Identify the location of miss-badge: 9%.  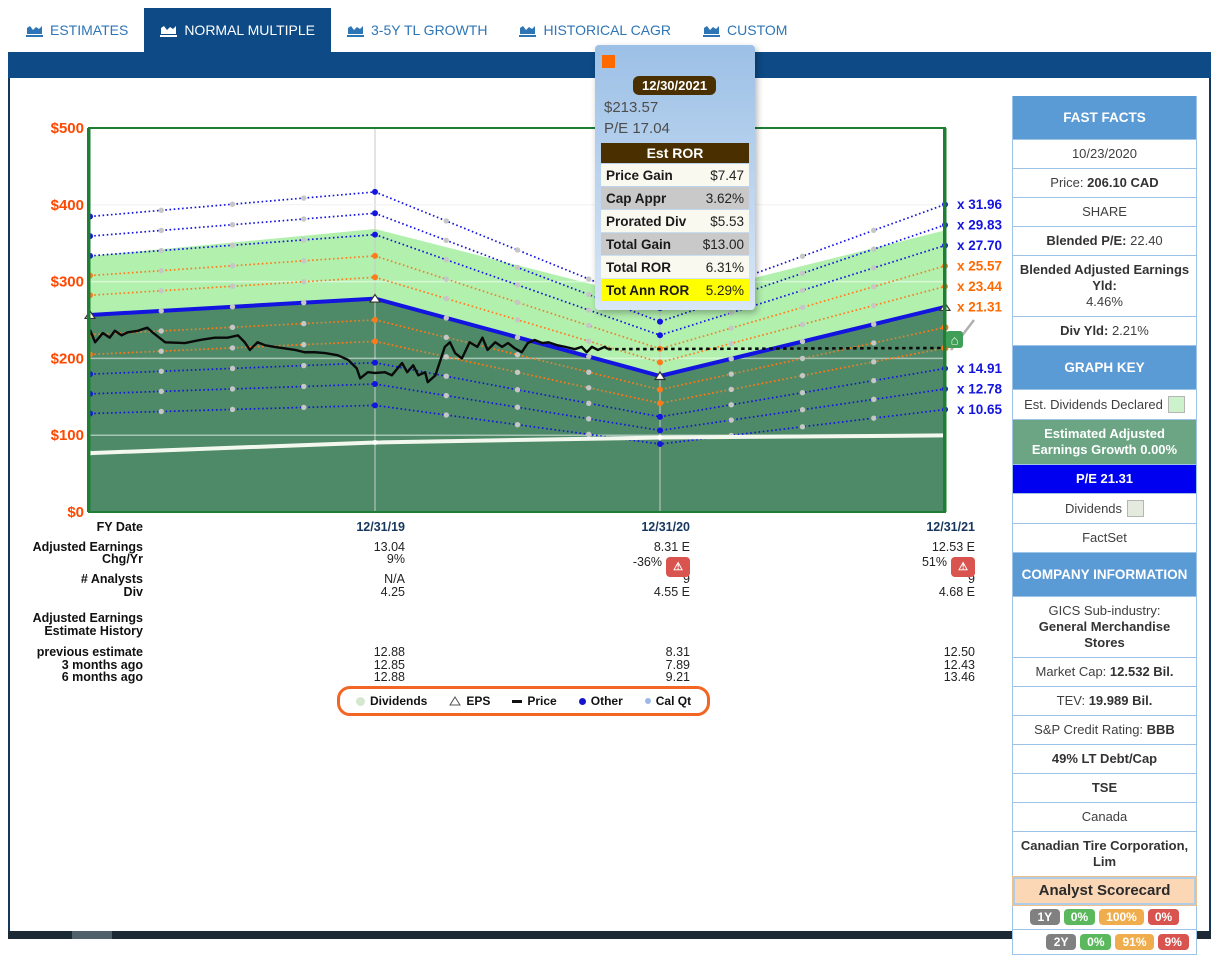
(1173, 942).